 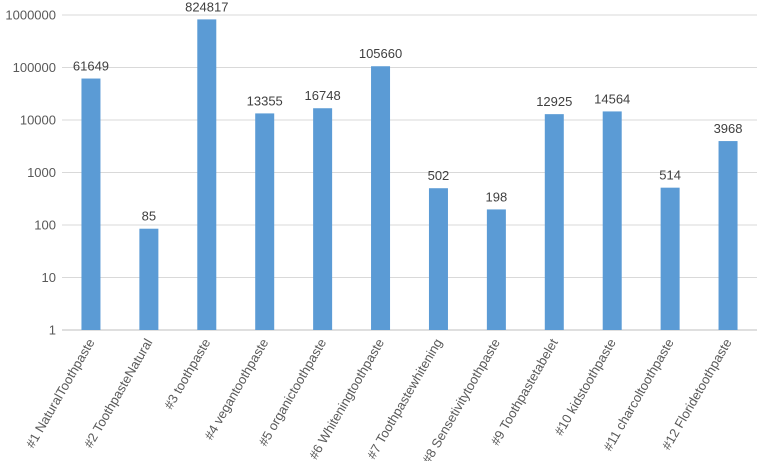 What do you see at coordinates (52, 330) in the screenshot?
I see `y-tick-label: 1` at bounding box center [52, 330].